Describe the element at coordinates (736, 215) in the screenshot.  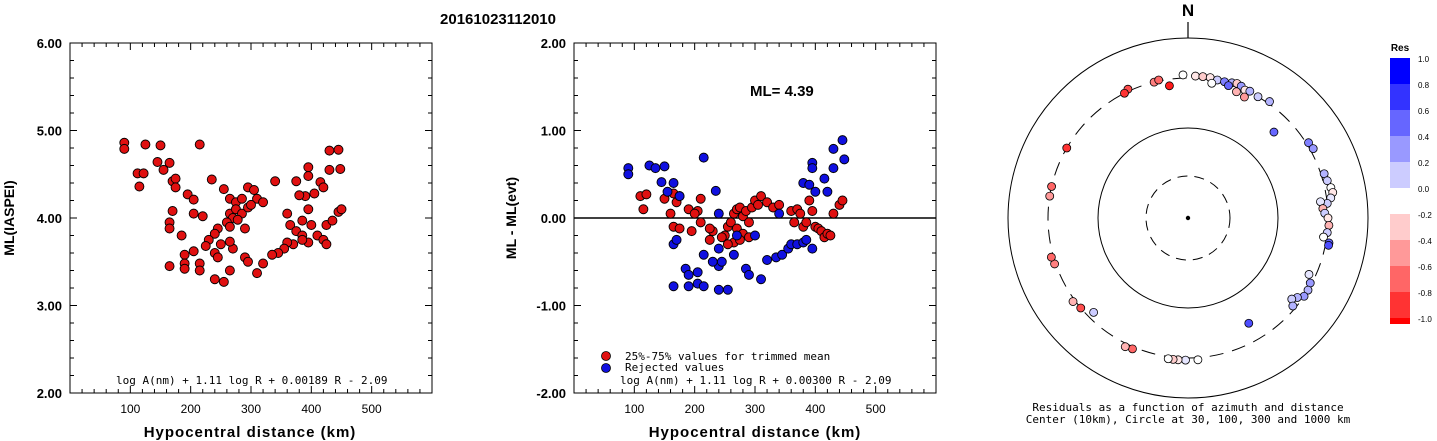
I see `data-points` at that location.